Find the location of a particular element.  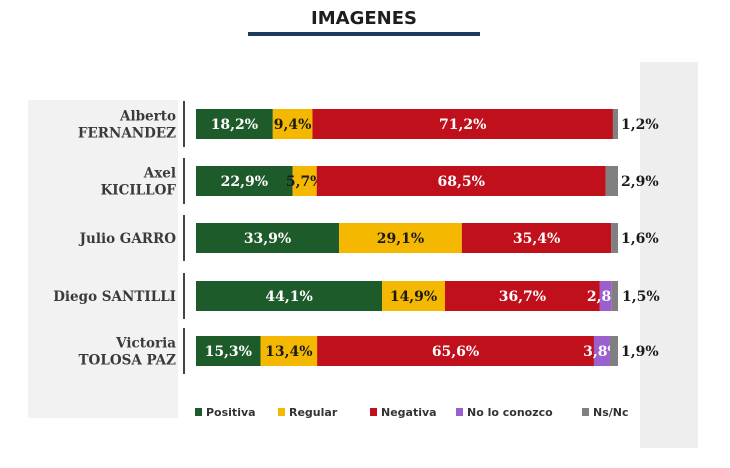

data-label: 1,6% is located at coordinates (640, 239).